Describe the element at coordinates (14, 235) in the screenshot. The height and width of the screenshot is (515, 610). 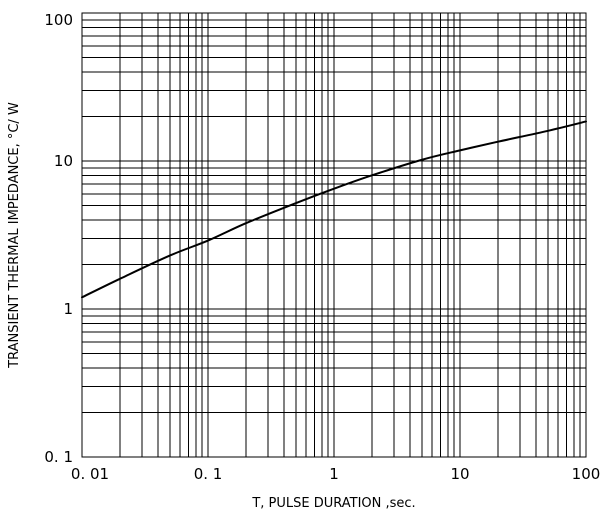
I see `y-axis-label: TRANSIENT THERMAL IMPEDANCE, °C/ W` at that location.